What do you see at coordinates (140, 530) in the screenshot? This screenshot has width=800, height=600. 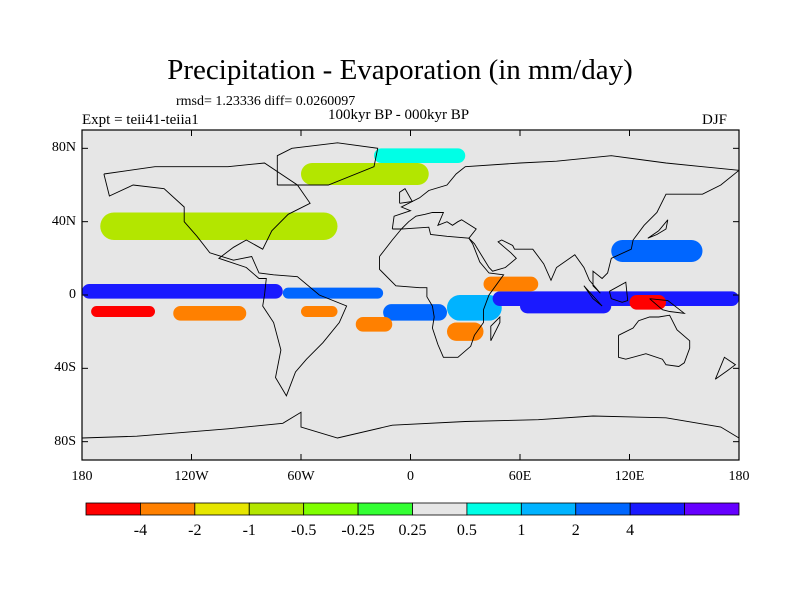 I see `colorbar-label: -4` at bounding box center [140, 530].